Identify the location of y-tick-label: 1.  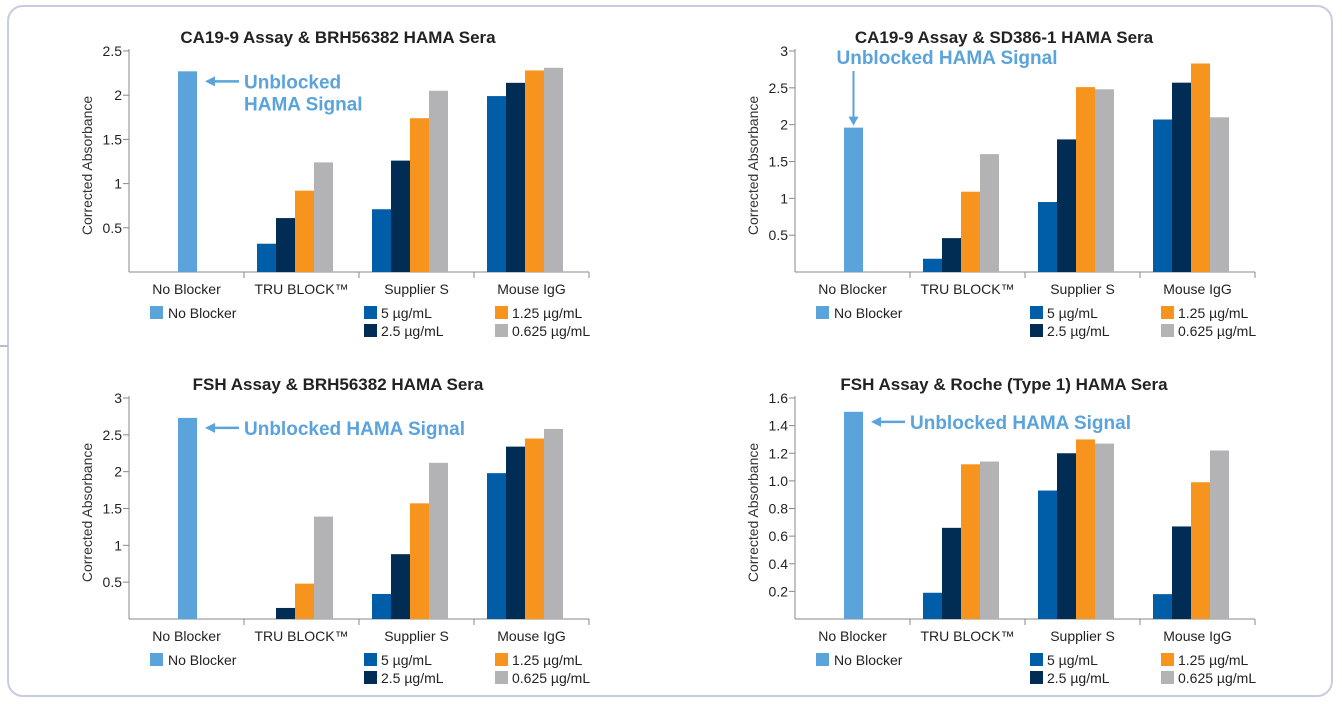
(118, 545).